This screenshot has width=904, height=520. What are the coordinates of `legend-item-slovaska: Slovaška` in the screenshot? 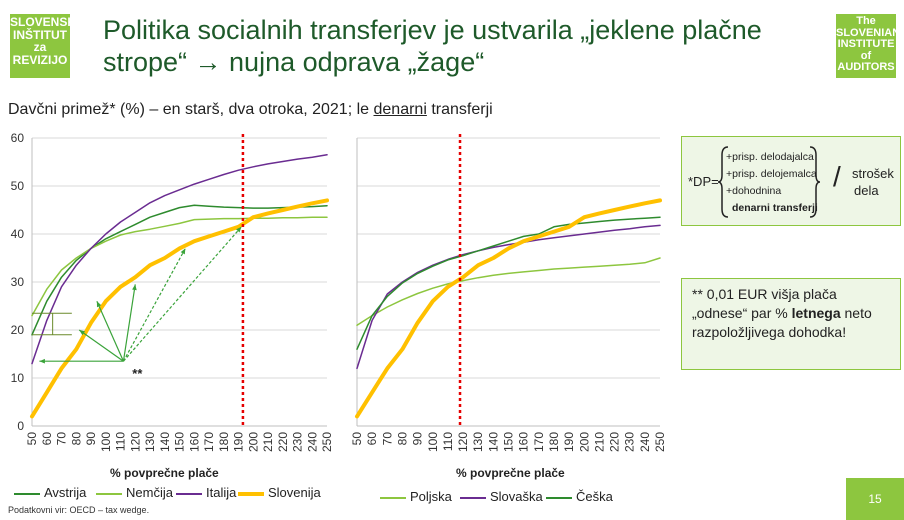 It's located at (501, 496).